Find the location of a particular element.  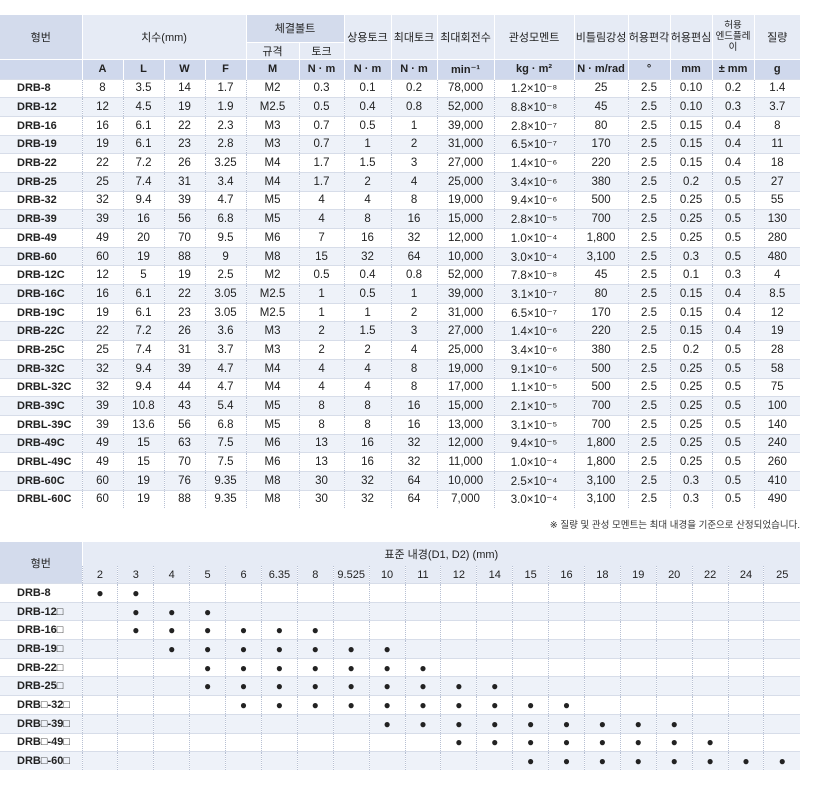

table-cell: 3.5 is located at coordinates (143, 88).